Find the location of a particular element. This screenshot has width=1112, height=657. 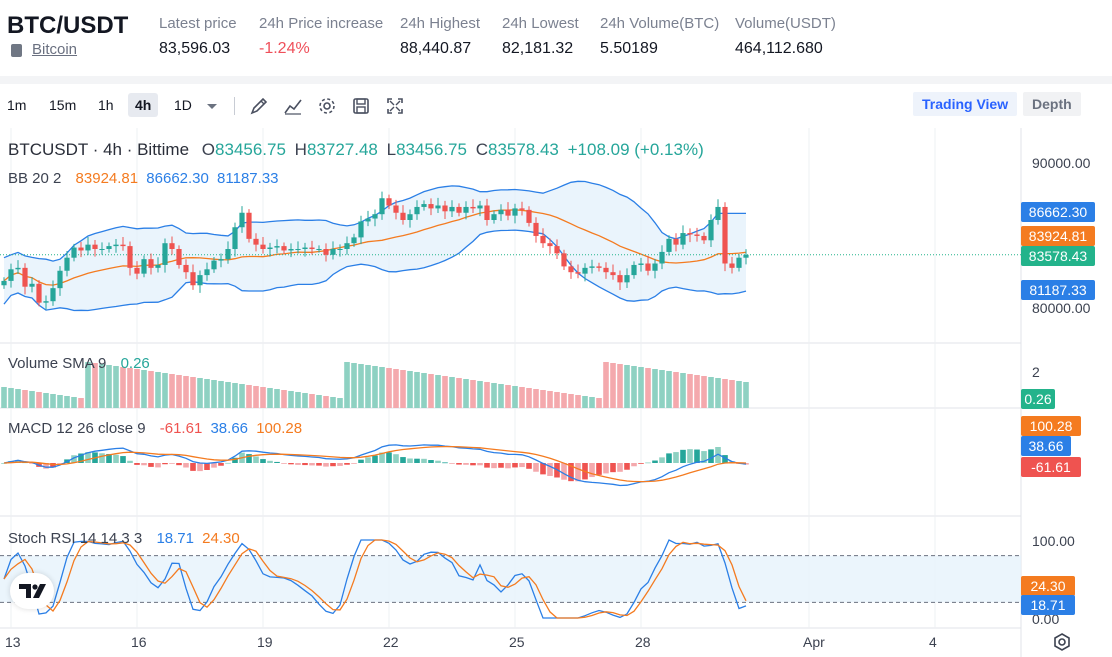

trading-view-tab: Trading View is located at coordinates (965, 104).